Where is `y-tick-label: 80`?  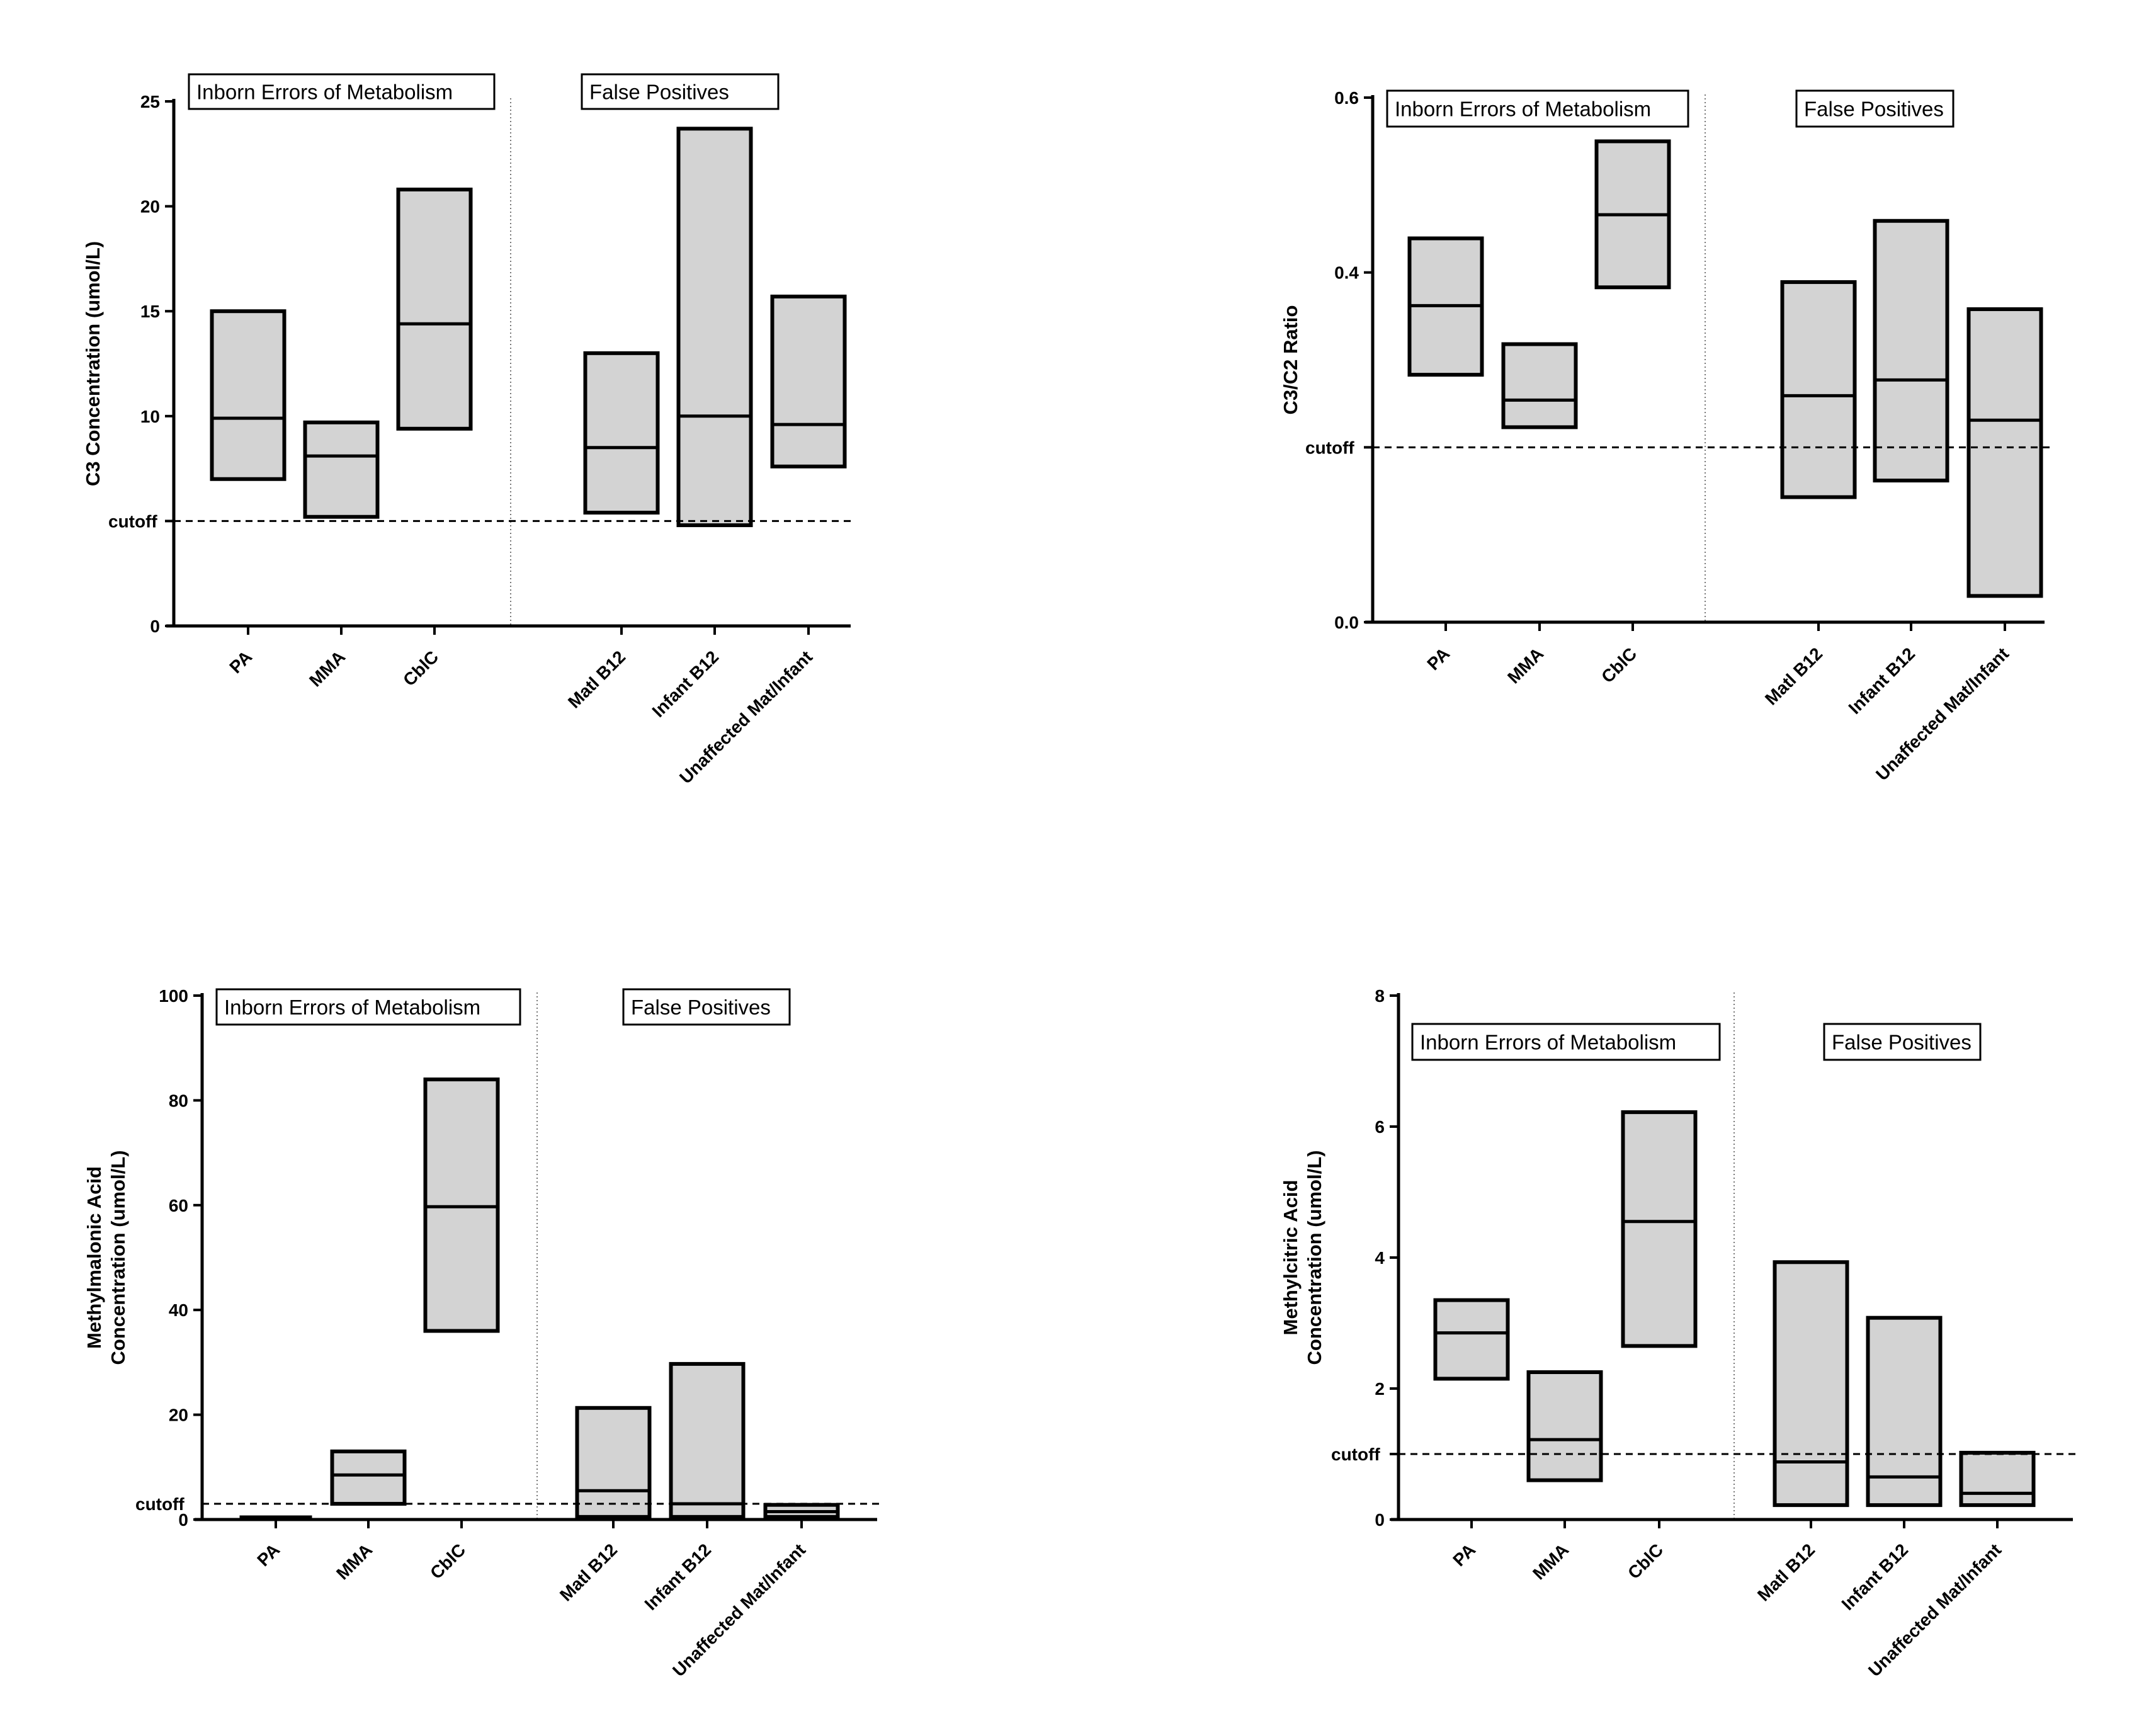 y-tick-label: 80 is located at coordinates (178, 1100).